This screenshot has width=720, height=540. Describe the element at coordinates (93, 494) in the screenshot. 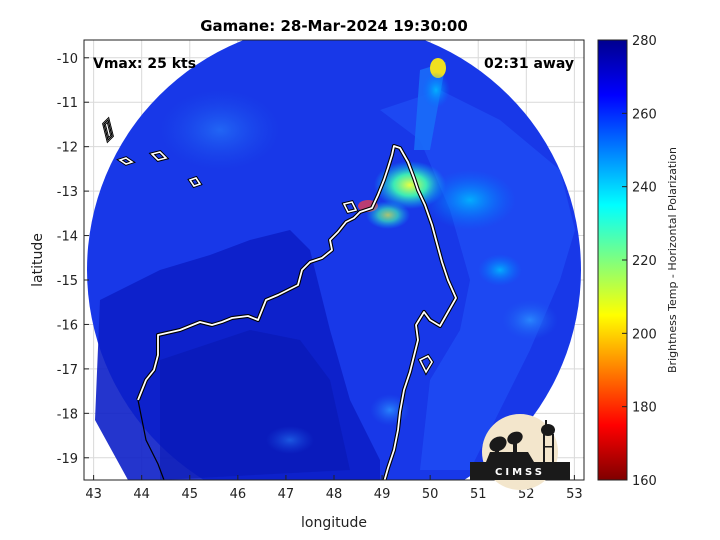

I see `x-tick-label: 43` at that location.